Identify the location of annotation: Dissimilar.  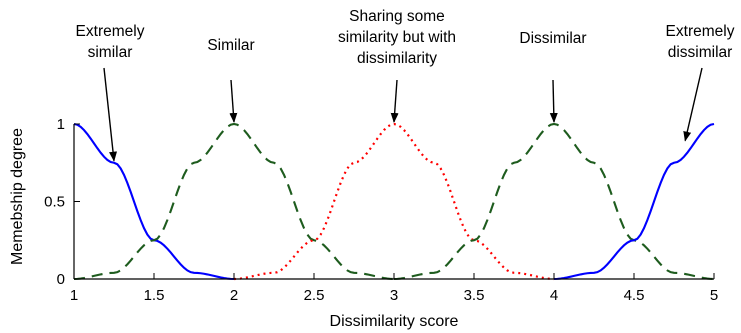
(553, 76).